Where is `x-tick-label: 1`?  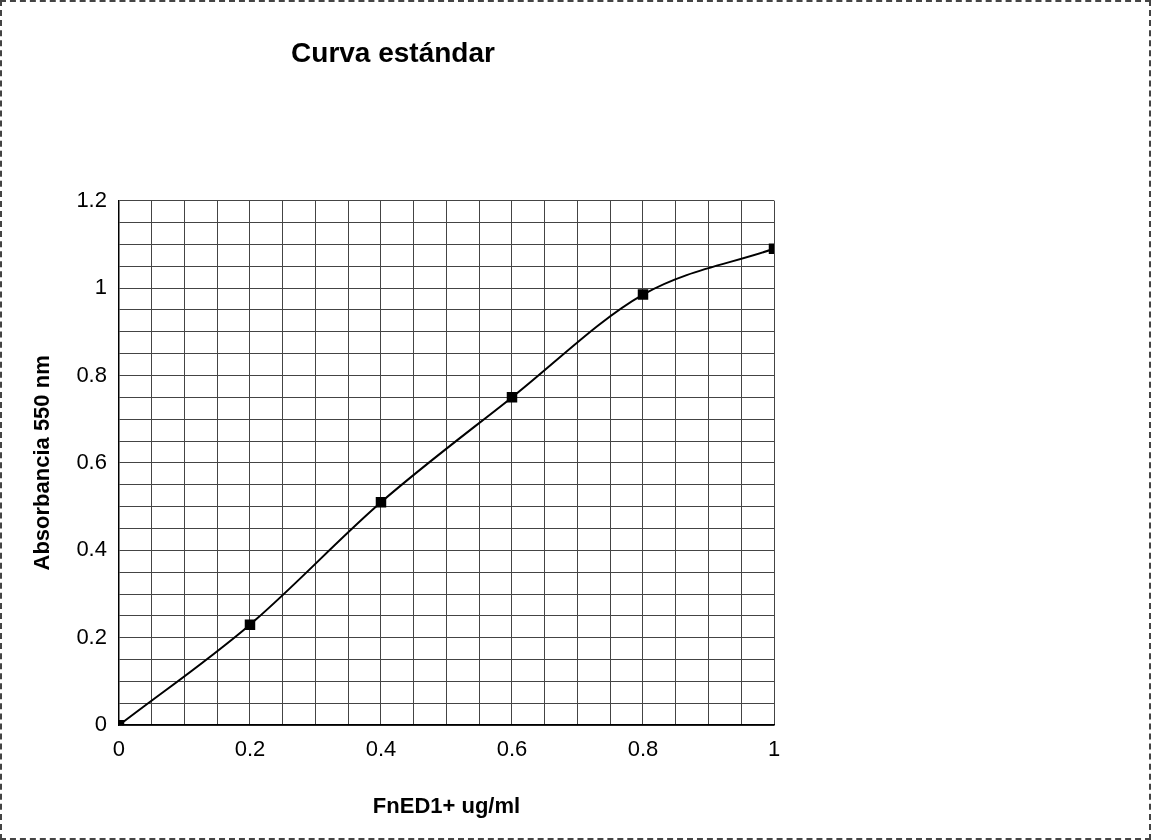
x-tick-label: 1 is located at coordinates (774, 749).